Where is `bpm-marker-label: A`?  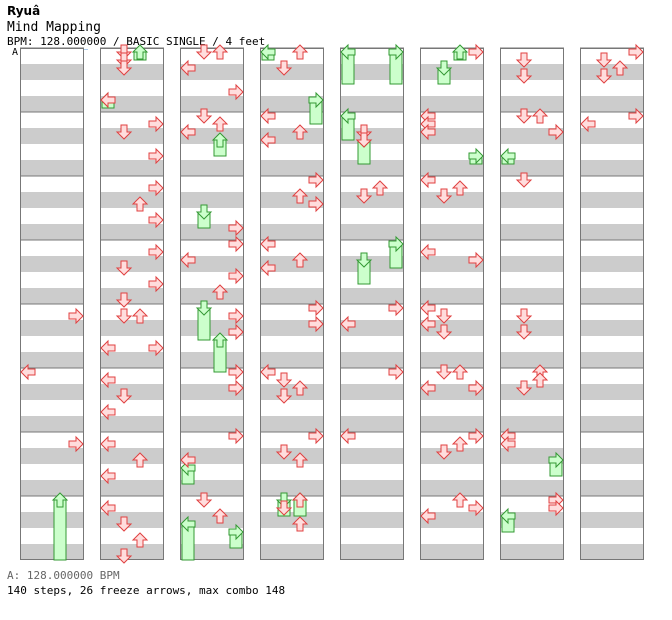
bpm-marker-label: A is located at coordinates (15, 52).